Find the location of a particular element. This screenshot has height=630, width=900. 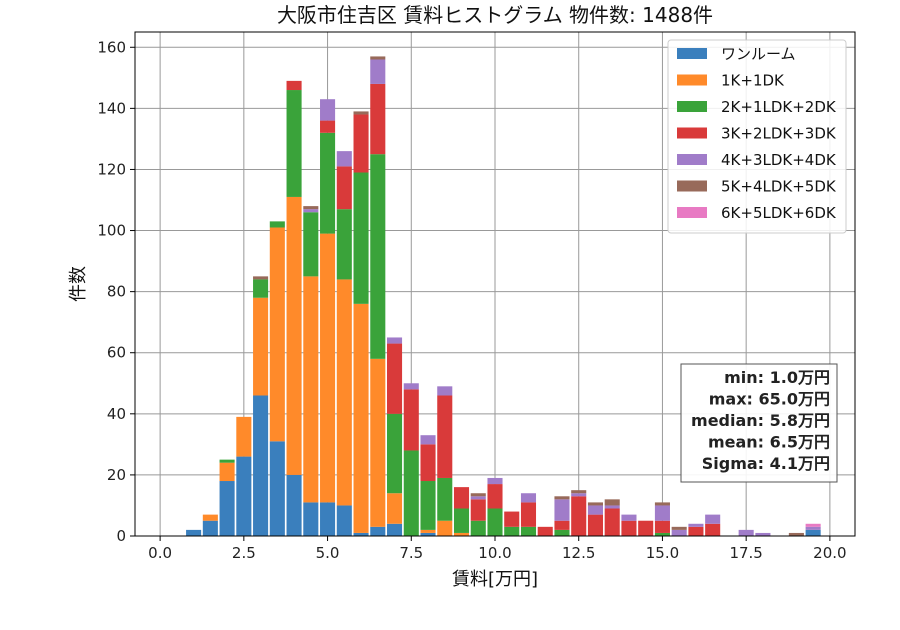

y-tick-label: 100 is located at coordinates (111, 231).